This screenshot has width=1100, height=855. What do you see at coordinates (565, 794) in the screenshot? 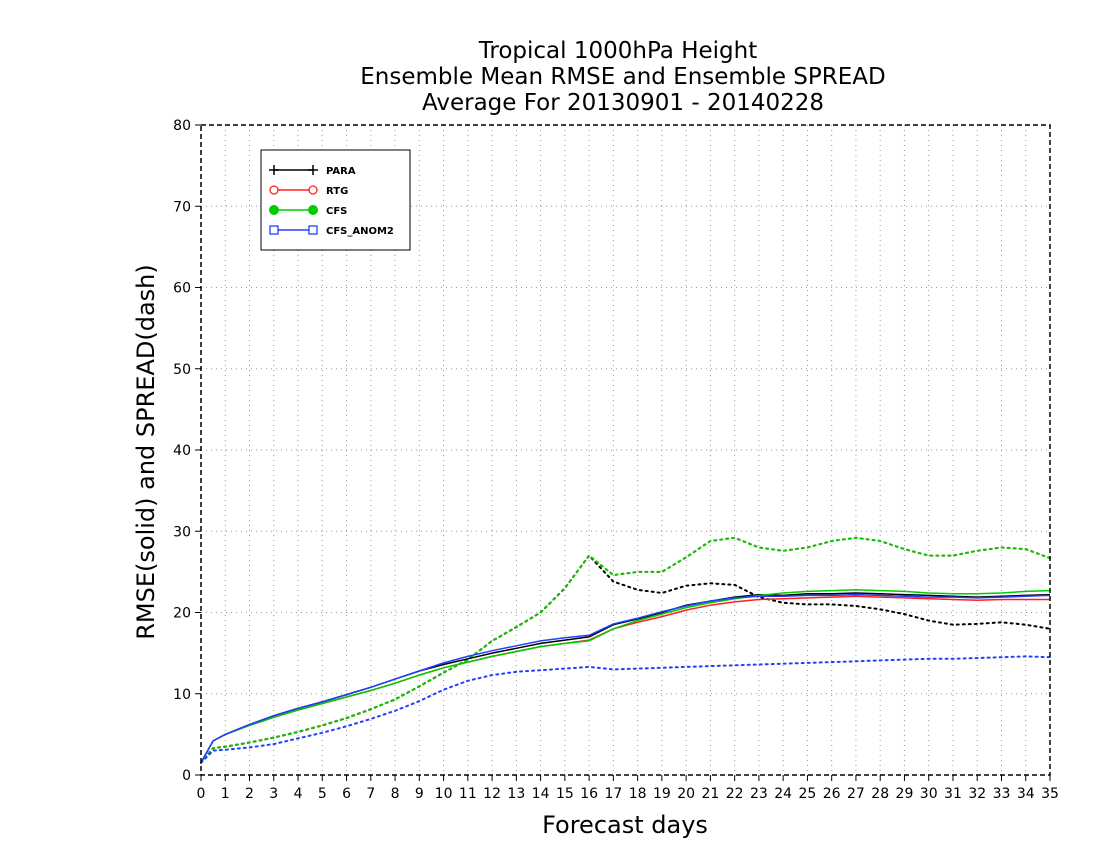
I see `x-tick-label: 15` at bounding box center [565, 794].